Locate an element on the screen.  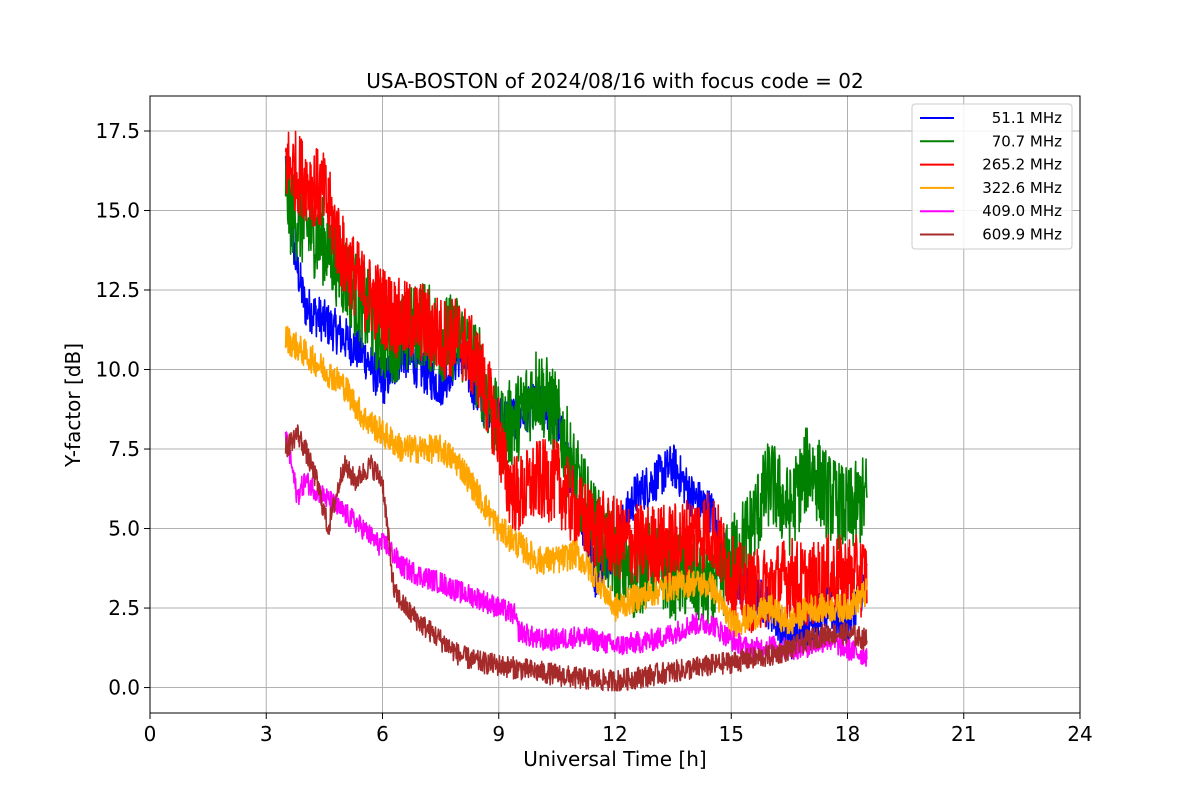
legend-entry-label: 70.7 MHz is located at coordinates (1027, 141).